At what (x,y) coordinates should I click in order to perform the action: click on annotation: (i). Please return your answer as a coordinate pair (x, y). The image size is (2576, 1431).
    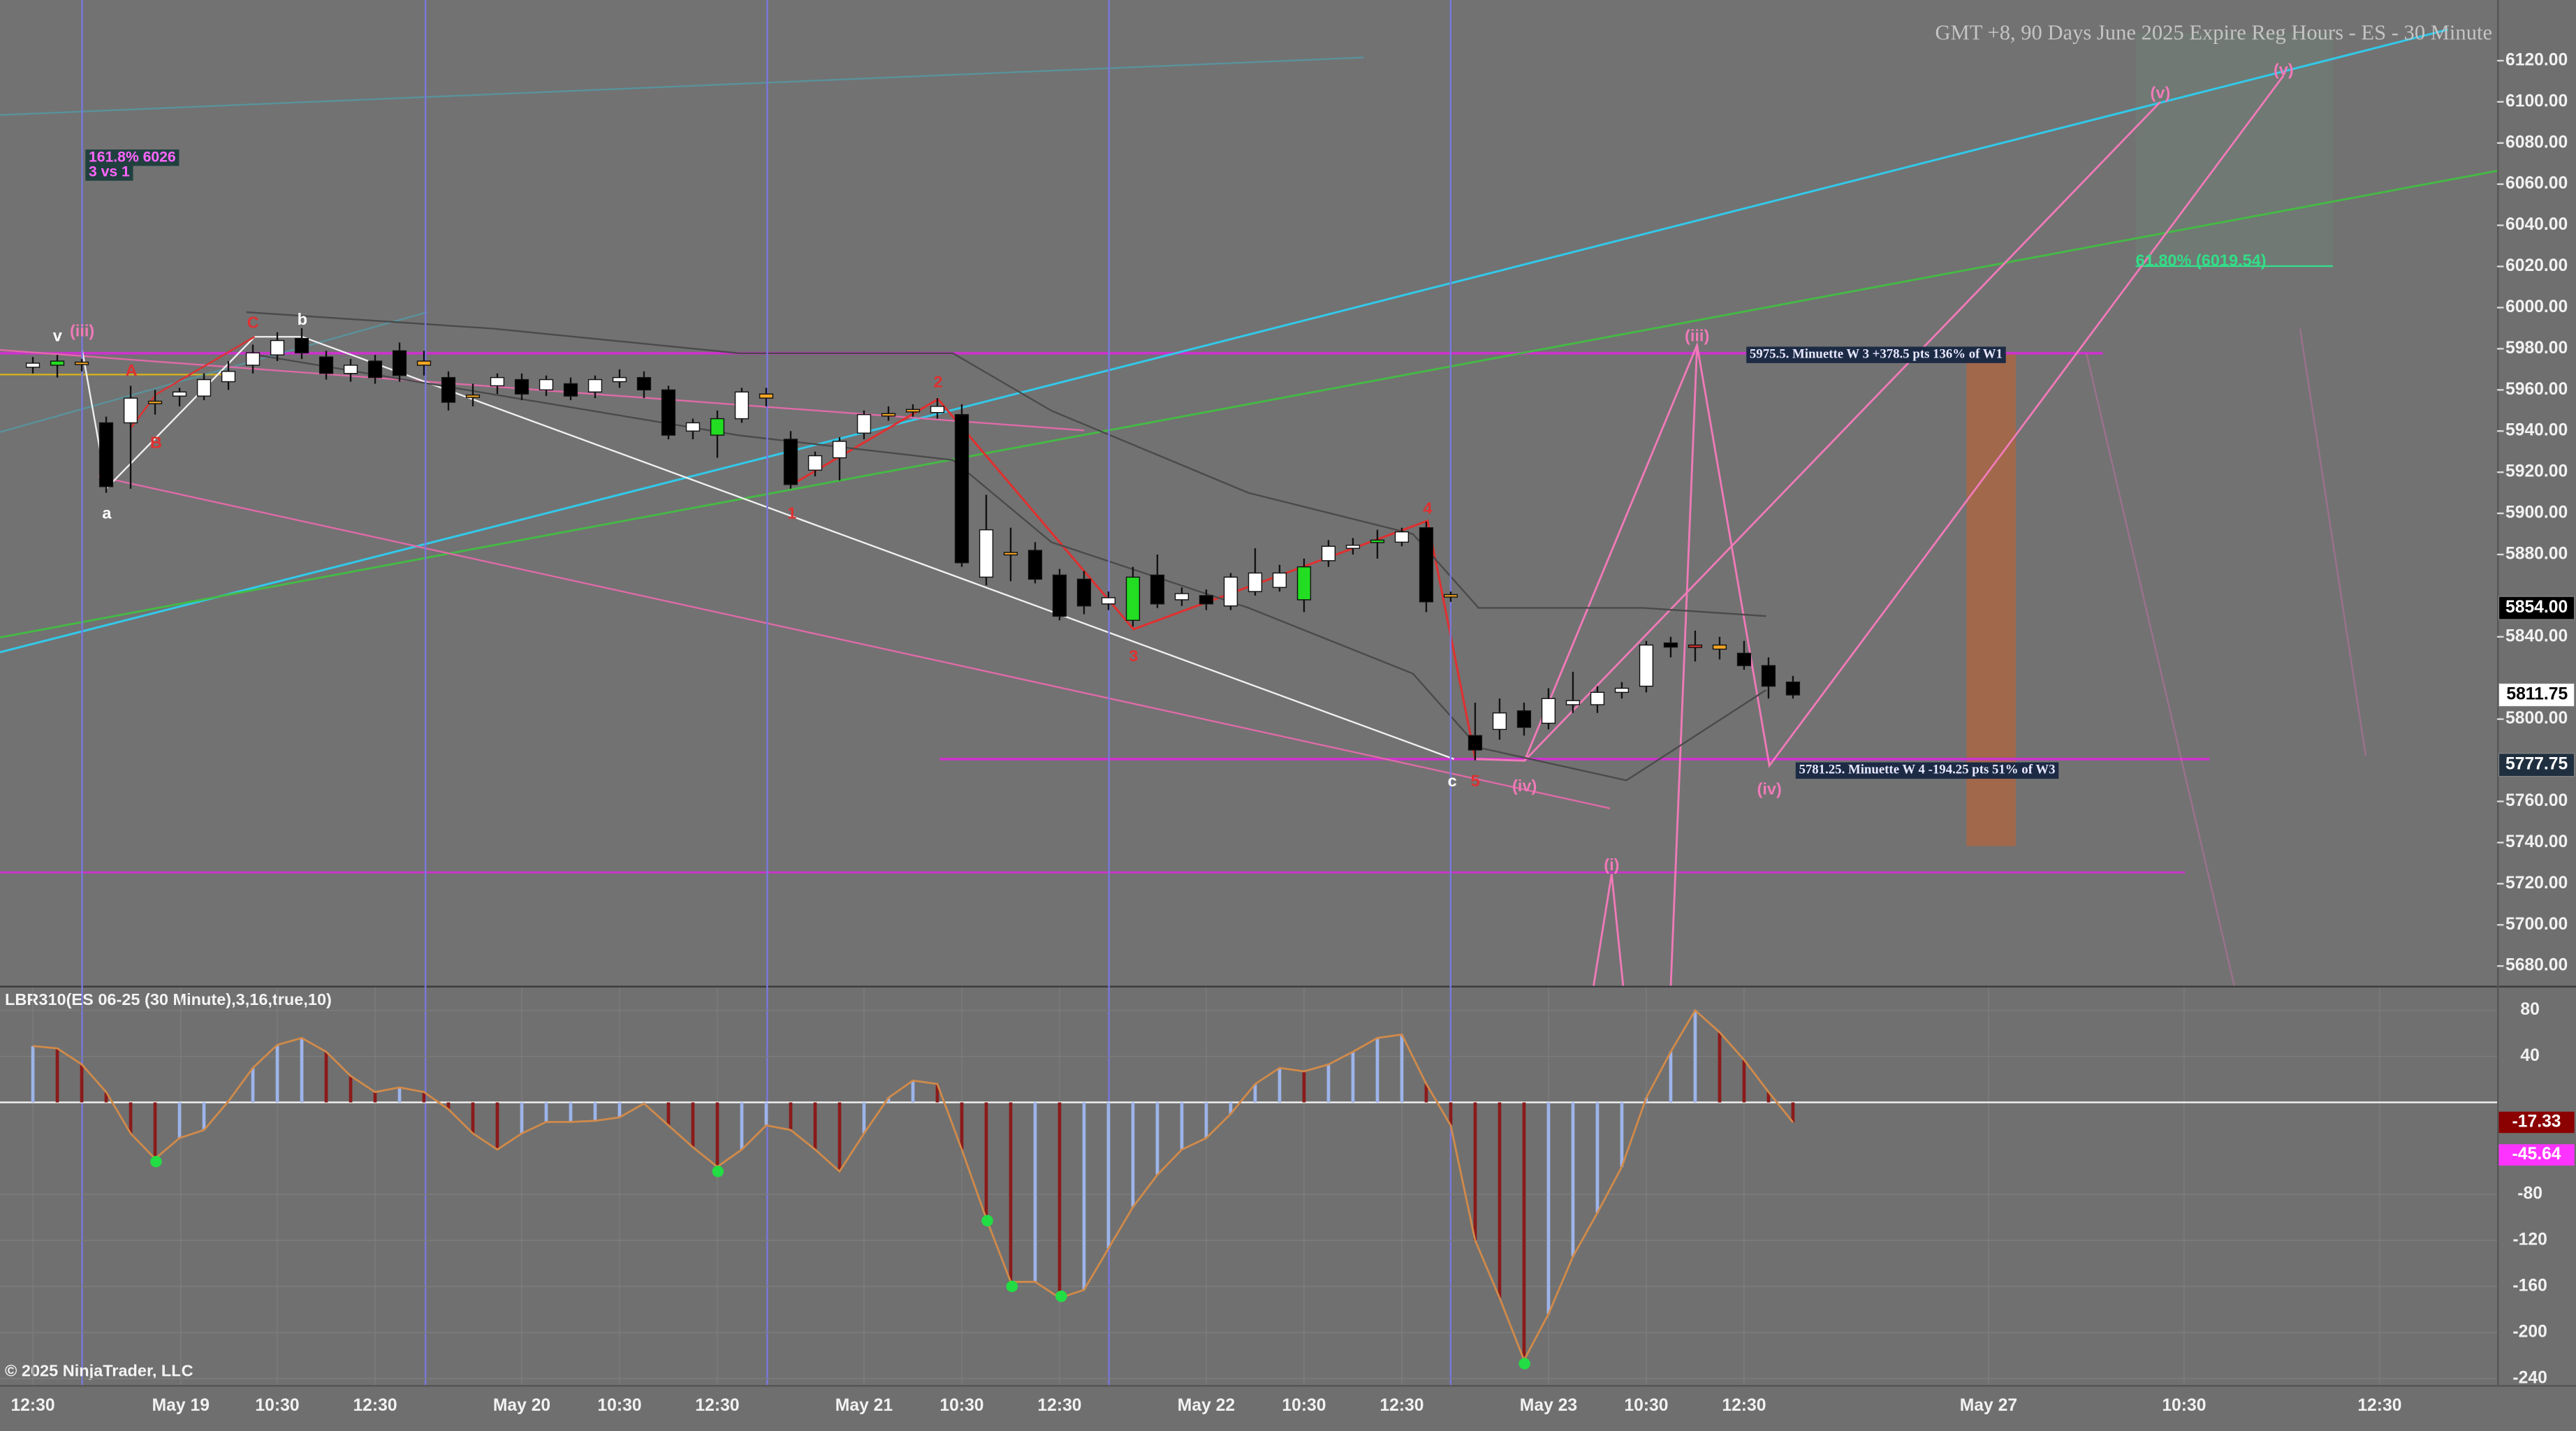
    Looking at the image, I should click on (1612, 865).